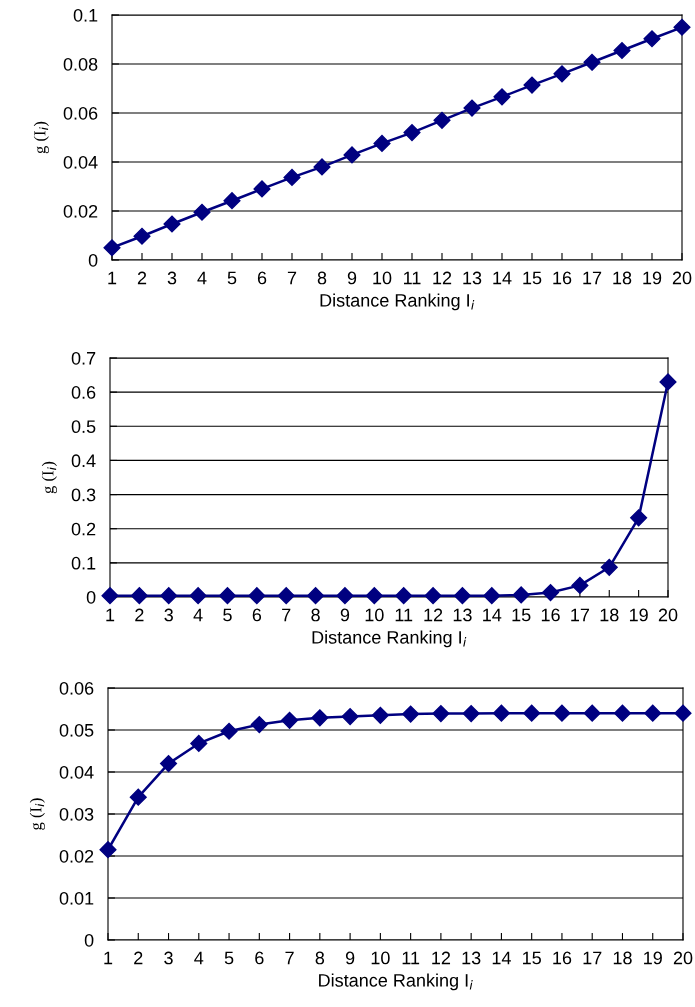 The width and height of the screenshot is (695, 1007). Describe the element at coordinates (80, 211) in the screenshot. I see `y-tick-label: 0.02` at that location.